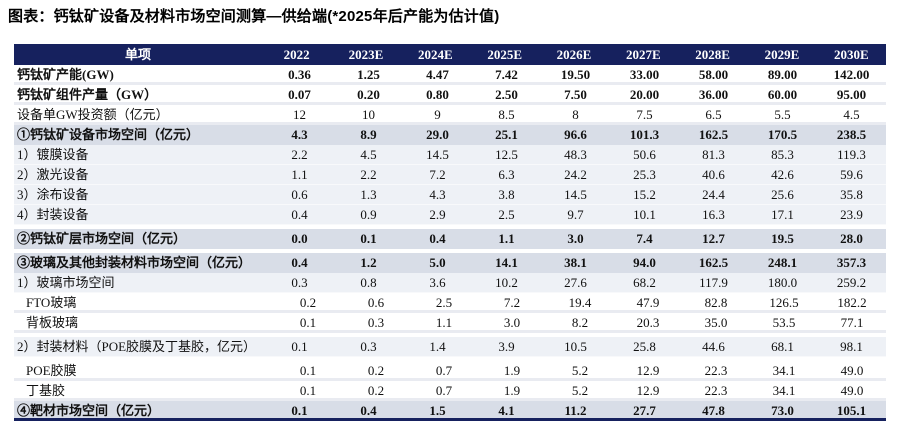 This screenshot has height=424, width=899. I want to click on row-value: 44.6, so click(713, 346).